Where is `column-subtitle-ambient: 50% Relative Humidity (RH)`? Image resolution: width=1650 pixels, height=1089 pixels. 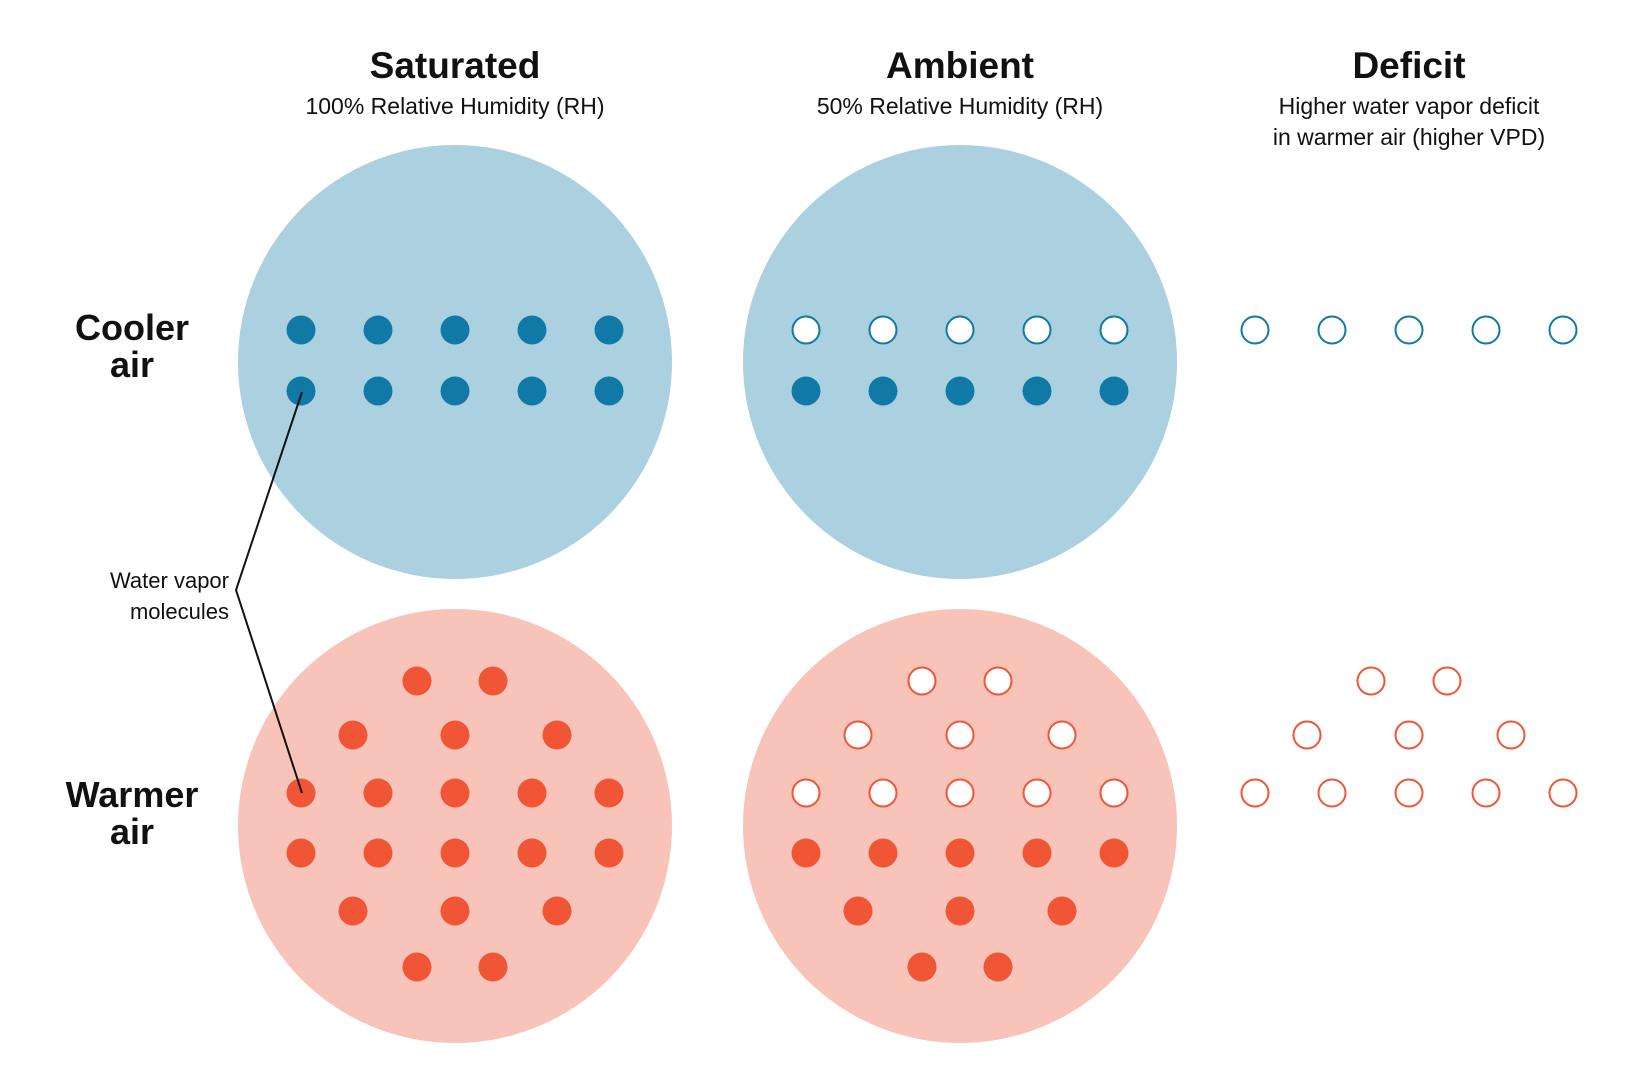
column-subtitle-ambient: 50% Relative Humidity (RH) is located at coordinates (960, 106).